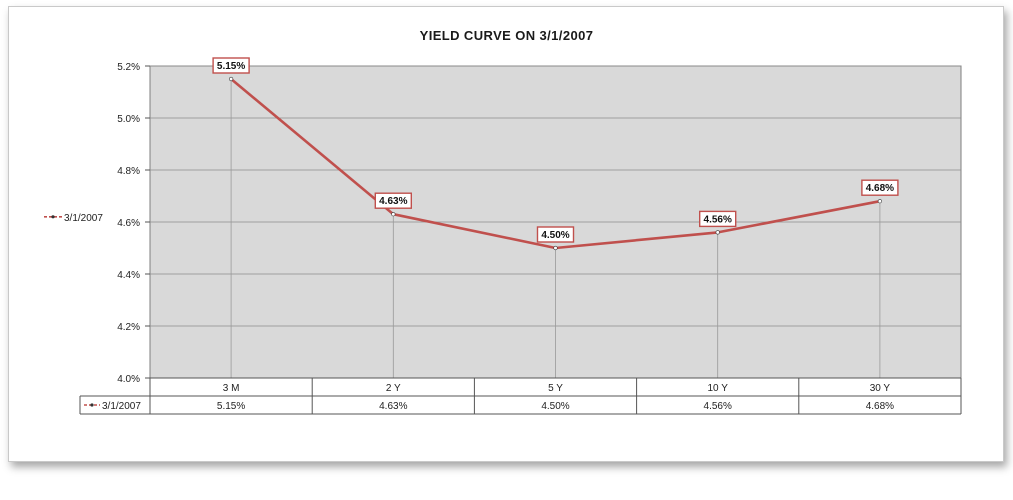  I want to click on data-label: 4.56%, so click(718, 219).